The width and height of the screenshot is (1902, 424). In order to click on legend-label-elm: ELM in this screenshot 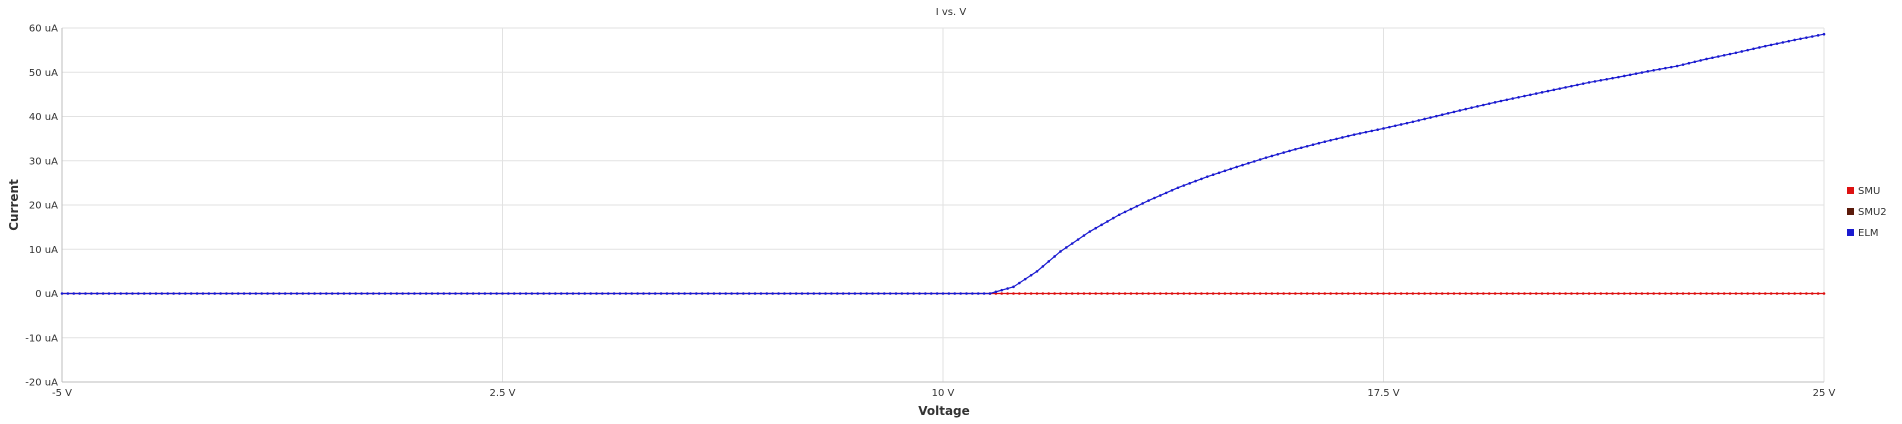, I will do `click(1868, 233)`.